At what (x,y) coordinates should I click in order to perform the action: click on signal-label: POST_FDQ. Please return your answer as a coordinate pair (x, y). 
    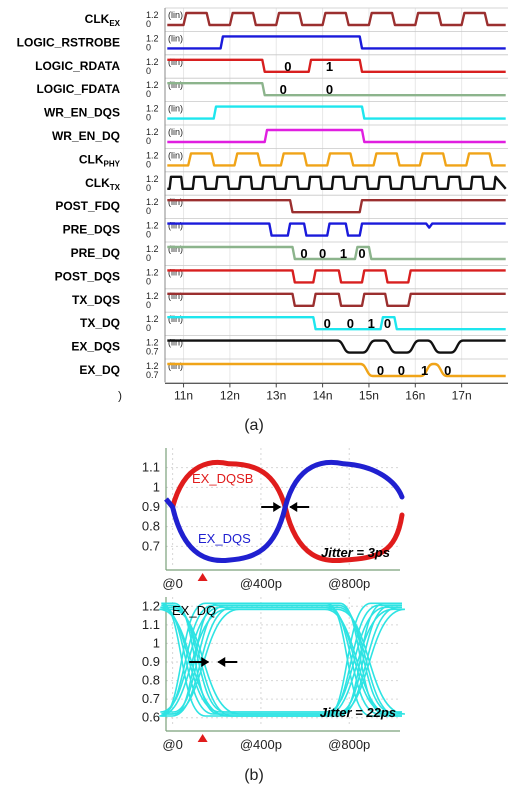
    Looking at the image, I should click on (87, 206).